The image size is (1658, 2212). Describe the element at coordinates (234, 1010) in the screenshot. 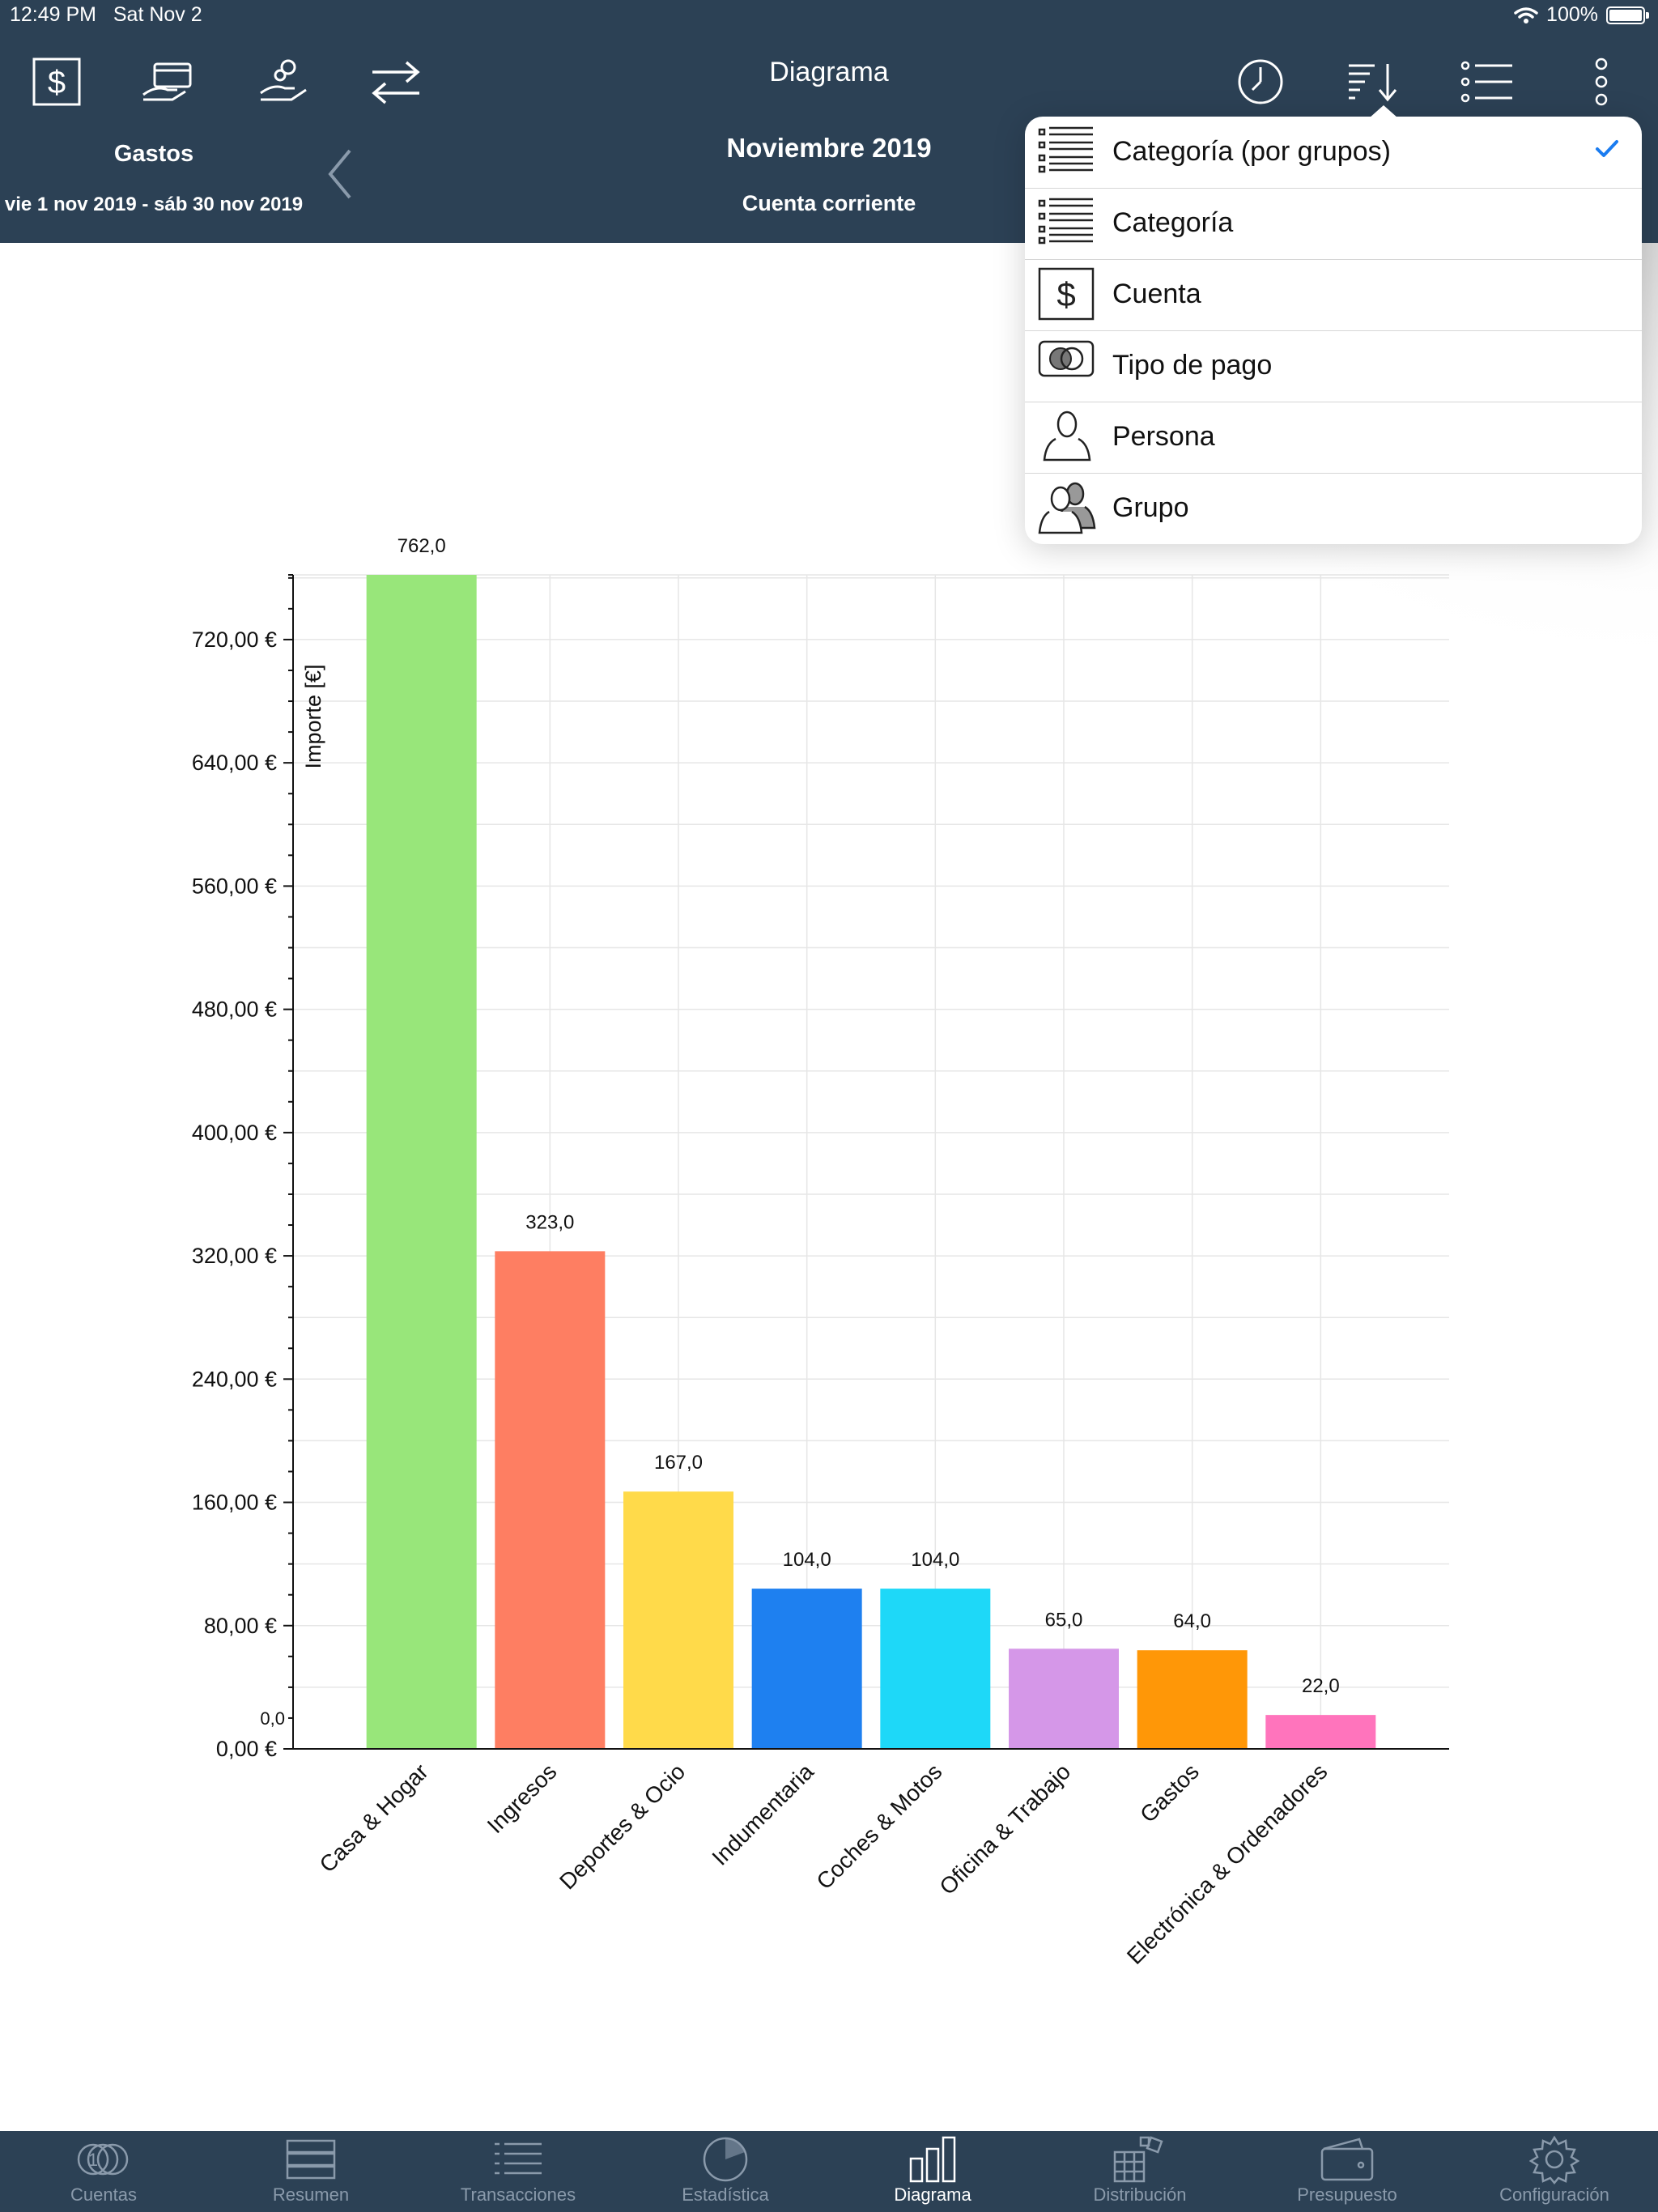

I see `y-tick-label: 480,00 €` at that location.